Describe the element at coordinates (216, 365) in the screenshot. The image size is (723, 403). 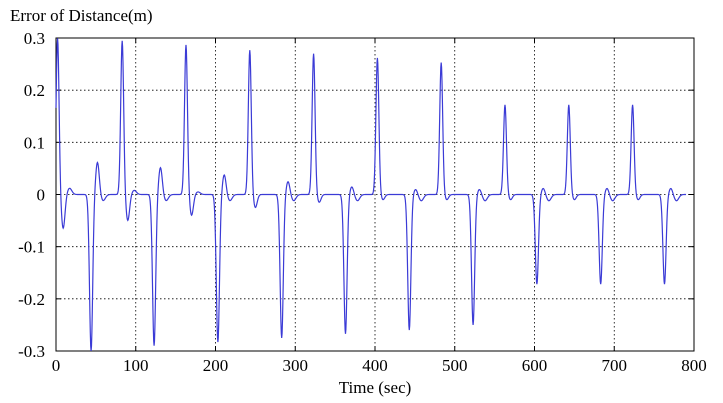
I see `x-tick-label: 200` at that location.